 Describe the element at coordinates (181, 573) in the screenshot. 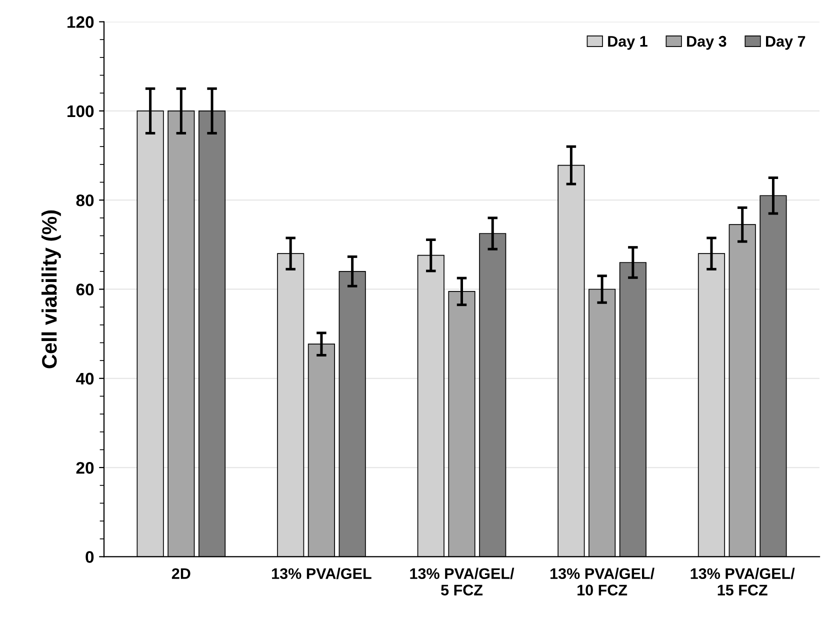

I see `x-tick-label: 2D` at that location.